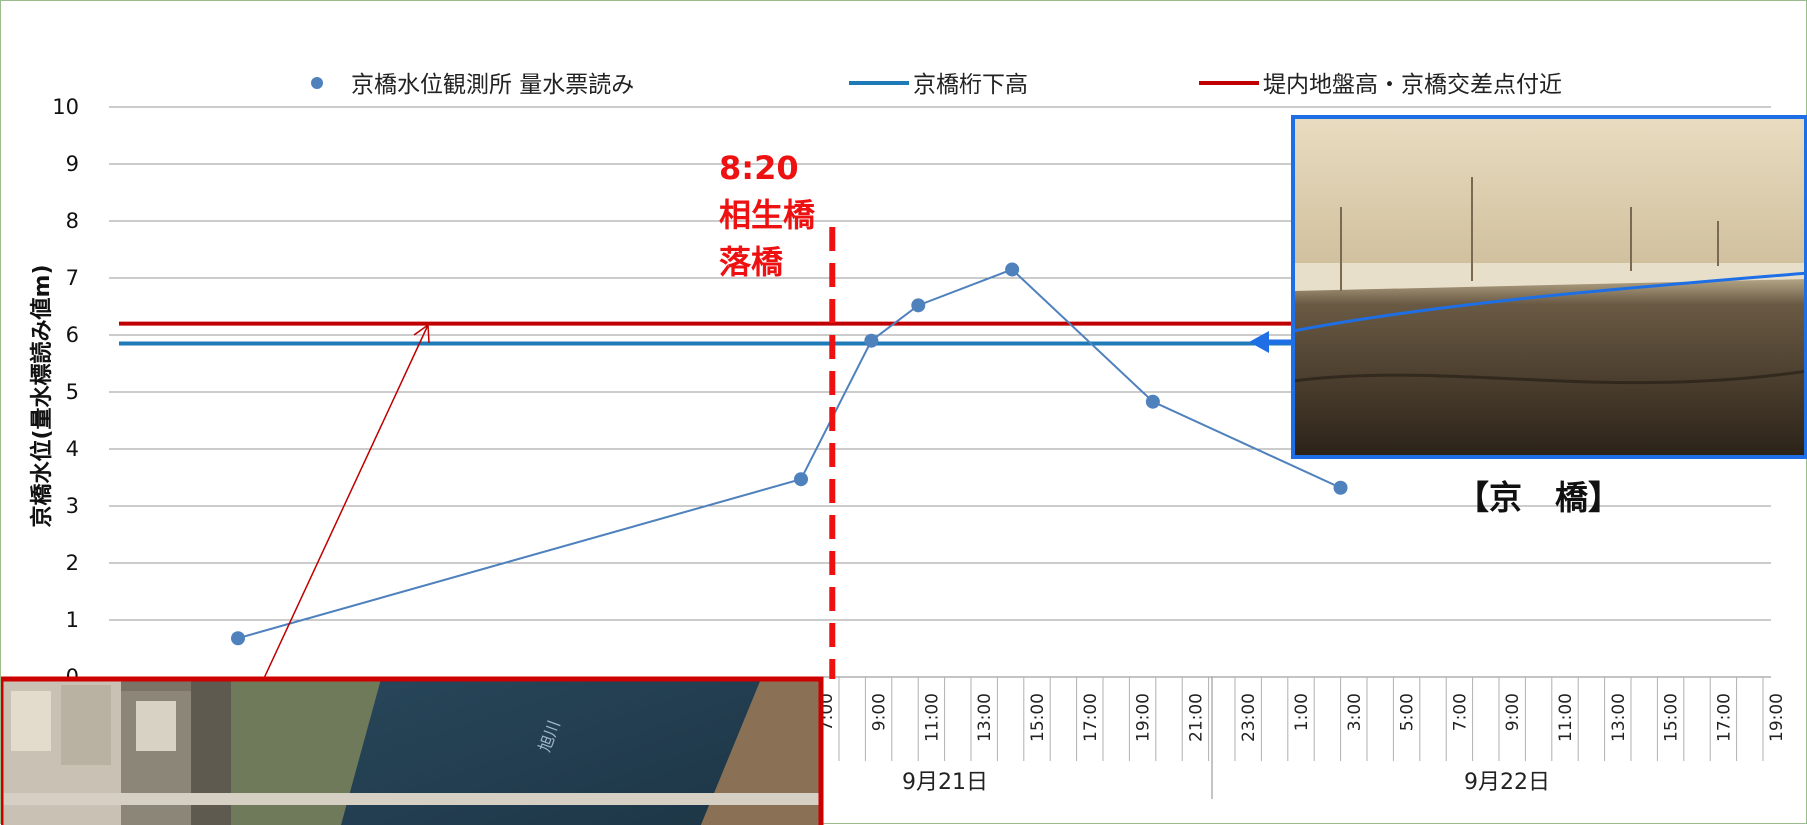 The image size is (1807, 825). What do you see at coordinates (767, 215) in the screenshot?
I see `event-label-line1: 相生橋` at bounding box center [767, 215].